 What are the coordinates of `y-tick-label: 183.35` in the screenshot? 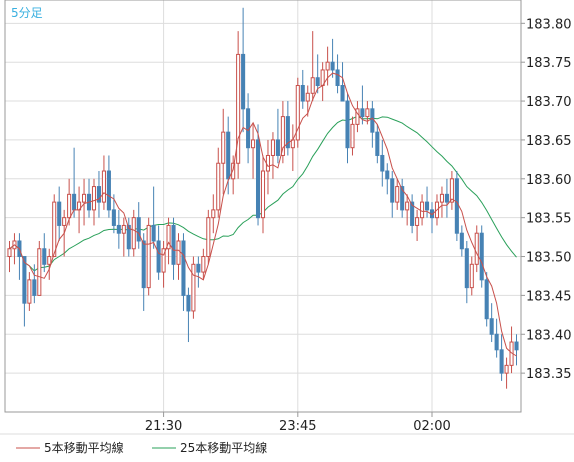 It's located at (549, 374).